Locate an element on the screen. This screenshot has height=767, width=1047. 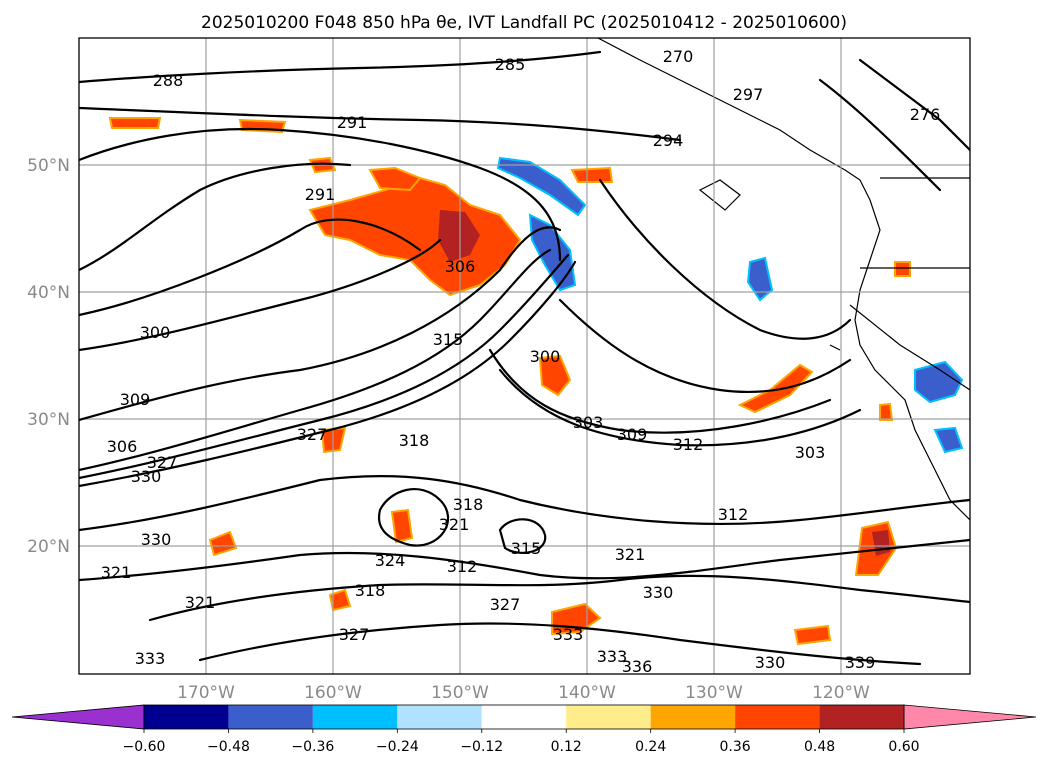
colorbar-tick-label: −0.12 is located at coordinates (481, 747).